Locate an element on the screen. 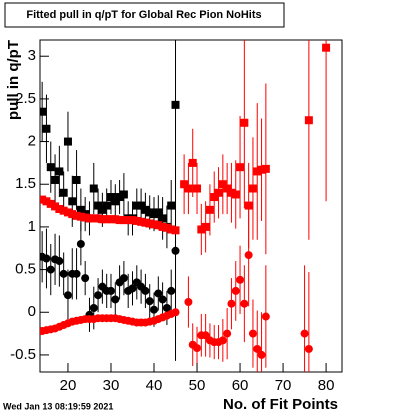 The height and width of the screenshot is (414, 400). y-tick-label: 2 is located at coordinates (32, 141).